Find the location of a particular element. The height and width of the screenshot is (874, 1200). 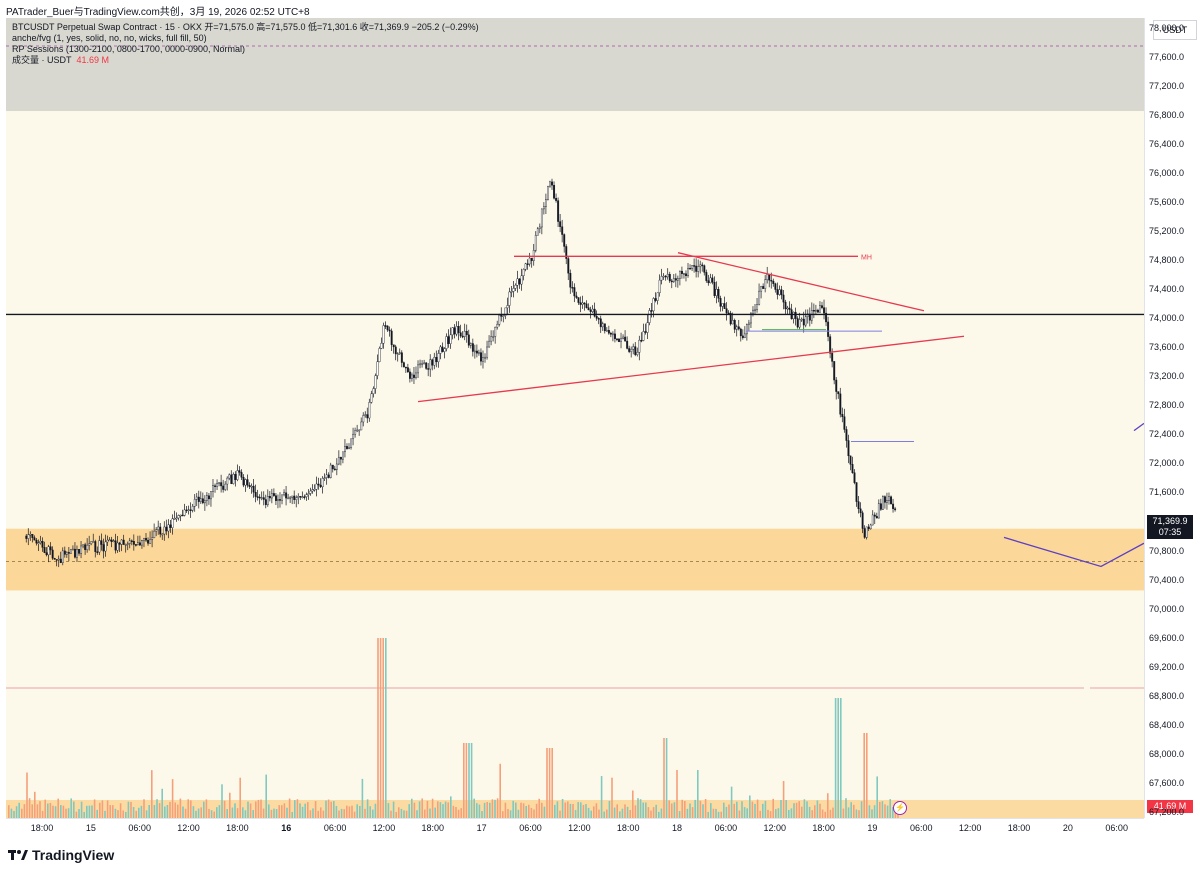

volume-tag: 41.69 M is located at coordinates (1170, 806).